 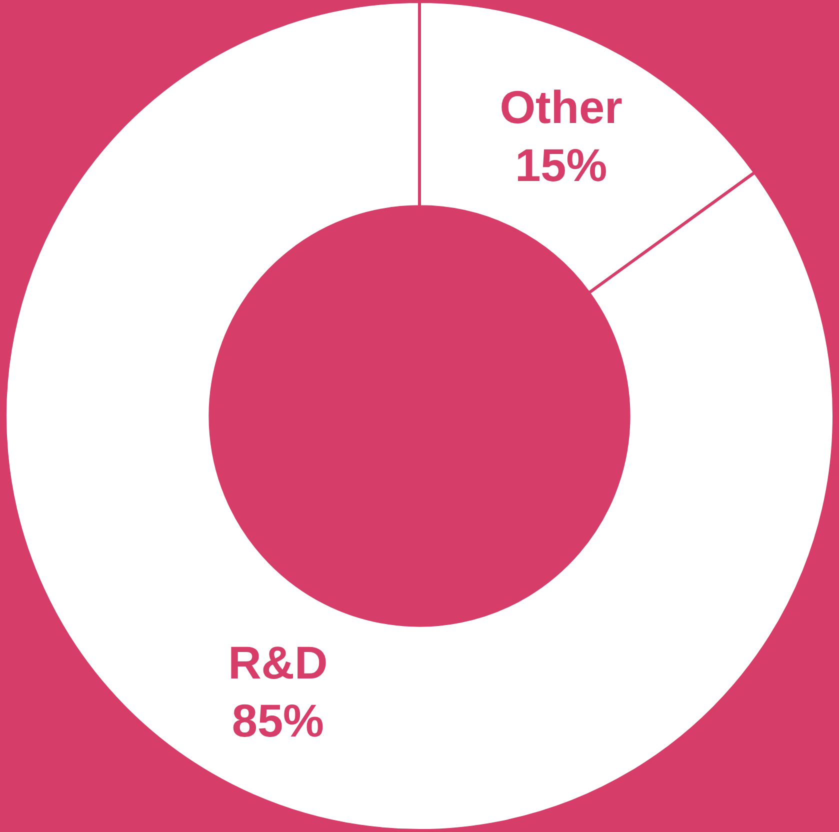 What do you see at coordinates (278, 720) in the screenshot?
I see `data-label: 85%` at bounding box center [278, 720].